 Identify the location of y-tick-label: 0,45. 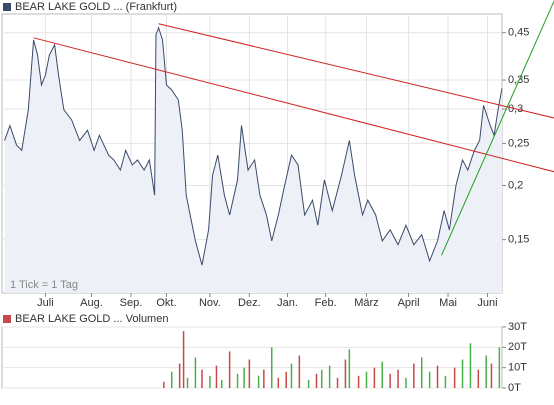
(518, 33).